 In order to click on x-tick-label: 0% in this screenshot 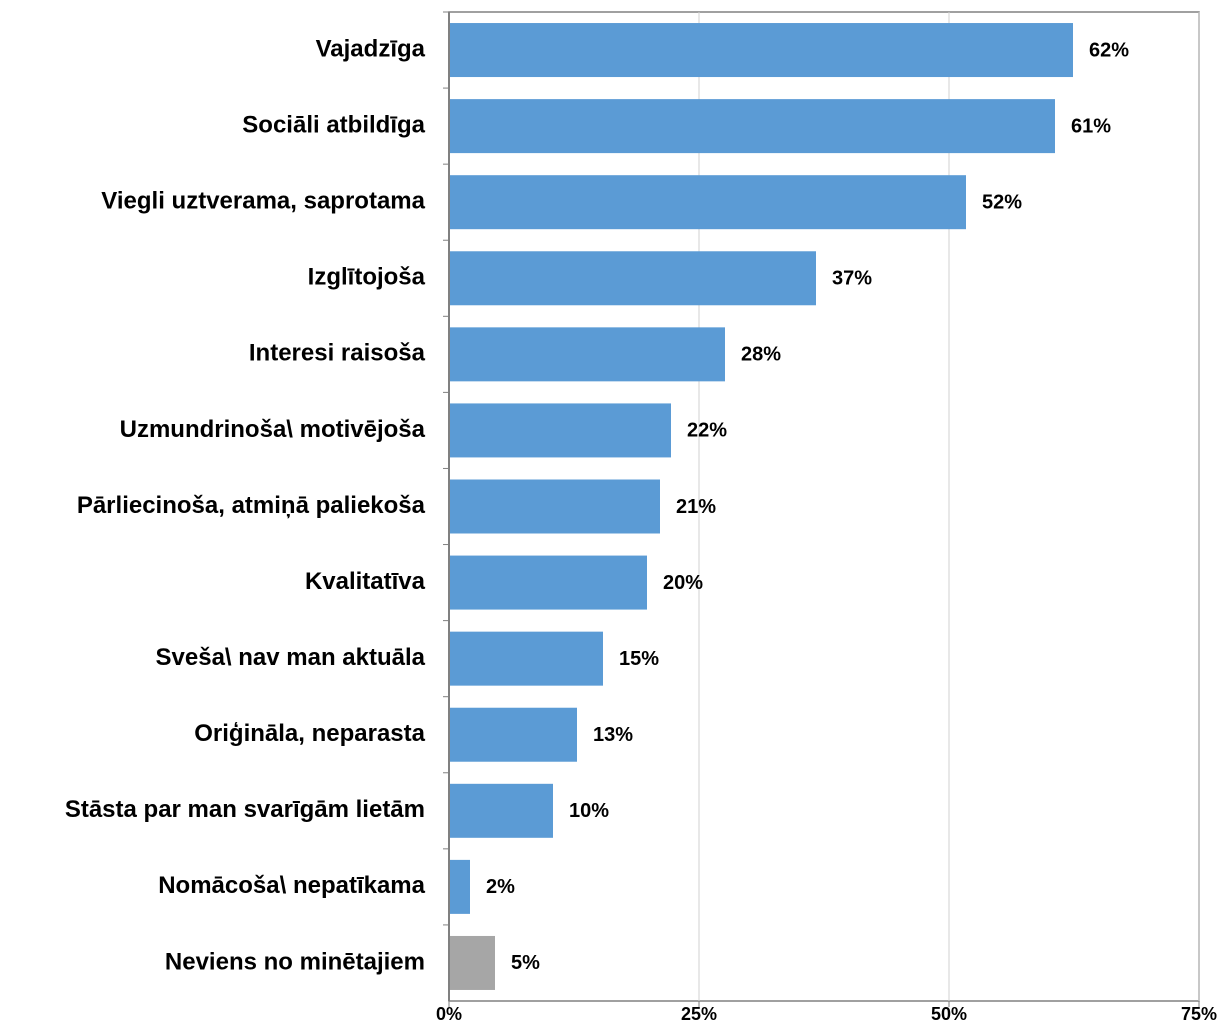, I will do `click(449, 1013)`.